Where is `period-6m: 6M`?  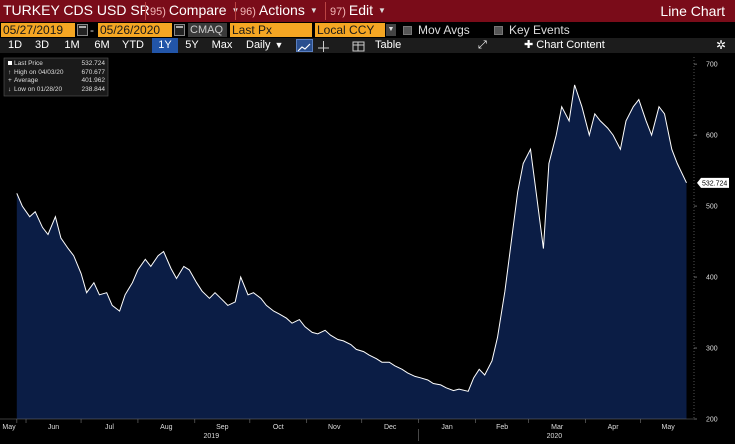 period-6m: 6M is located at coordinates (102, 45).